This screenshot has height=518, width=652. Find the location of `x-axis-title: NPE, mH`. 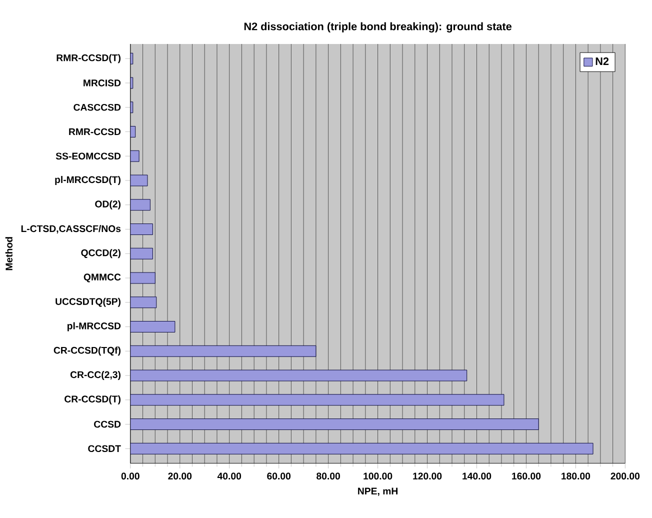

x-axis-title: NPE, mH is located at coordinates (378, 492).